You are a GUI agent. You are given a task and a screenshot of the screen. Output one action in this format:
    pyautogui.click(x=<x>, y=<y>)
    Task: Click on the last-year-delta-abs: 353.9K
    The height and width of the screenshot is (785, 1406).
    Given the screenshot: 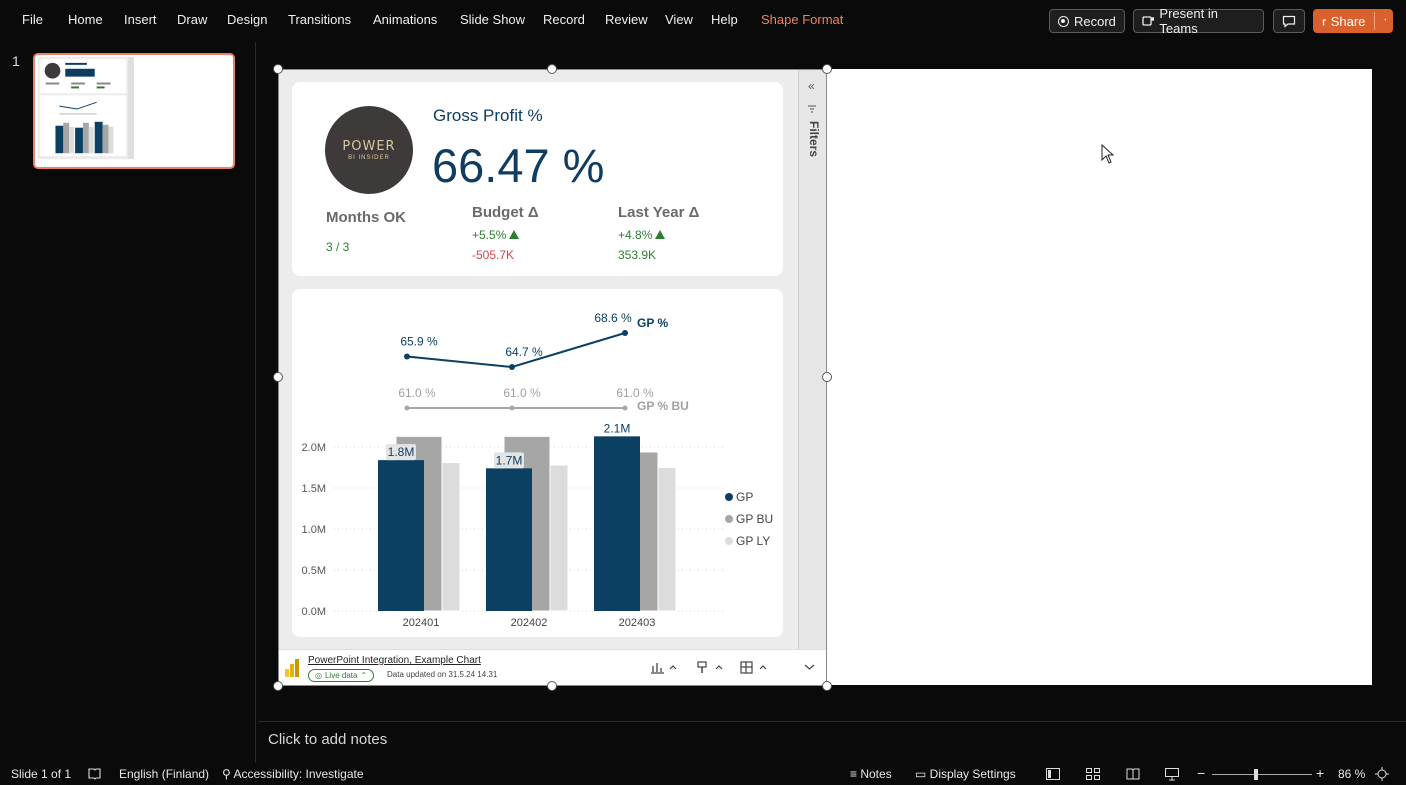 What is the action you would take?
    pyautogui.click(x=637, y=255)
    